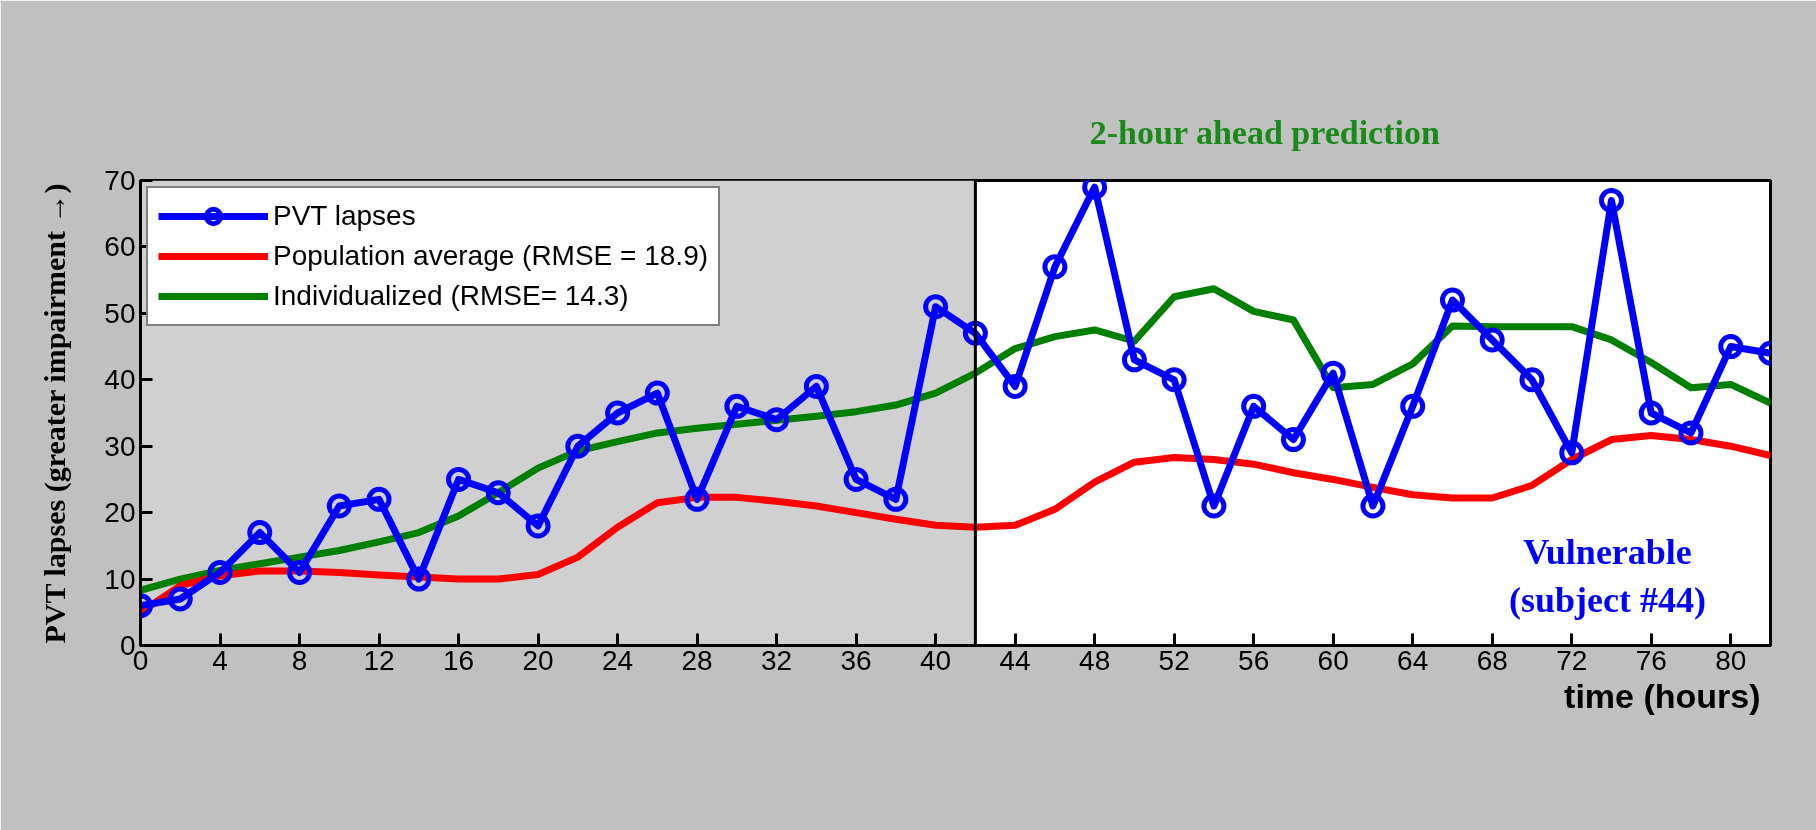  What do you see at coordinates (120, 513) in the screenshot?
I see `y-tick-label: 20` at bounding box center [120, 513].